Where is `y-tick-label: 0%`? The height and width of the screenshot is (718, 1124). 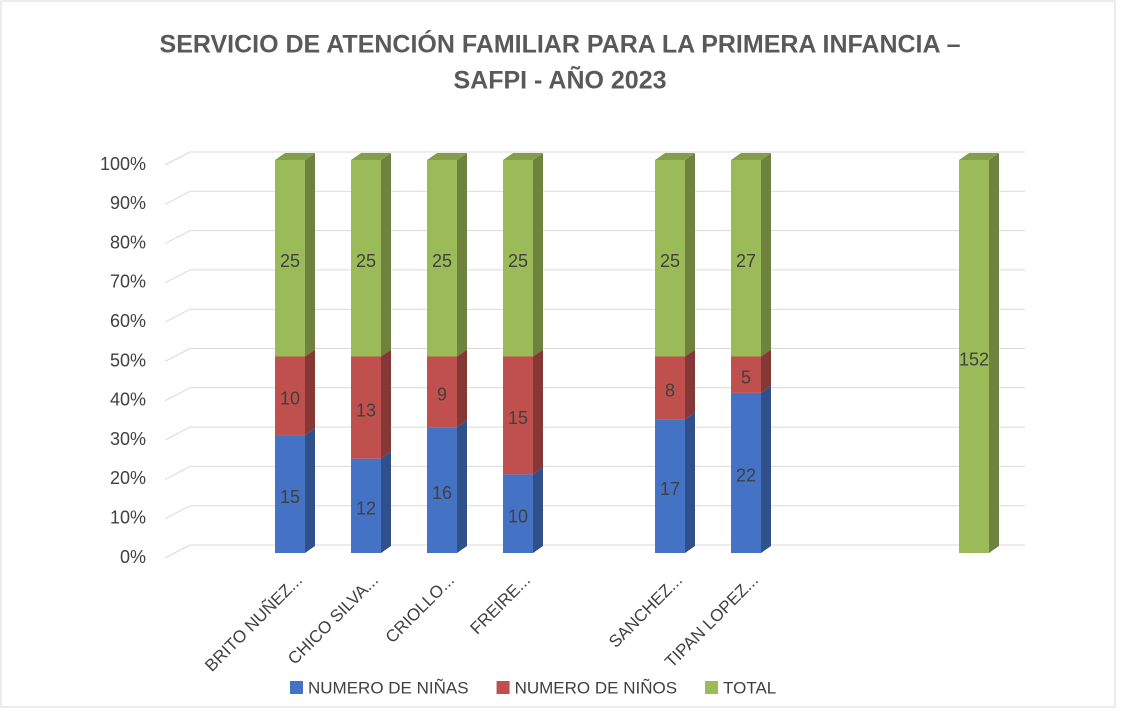
y-tick-label: 0% is located at coordinates (133, 557).